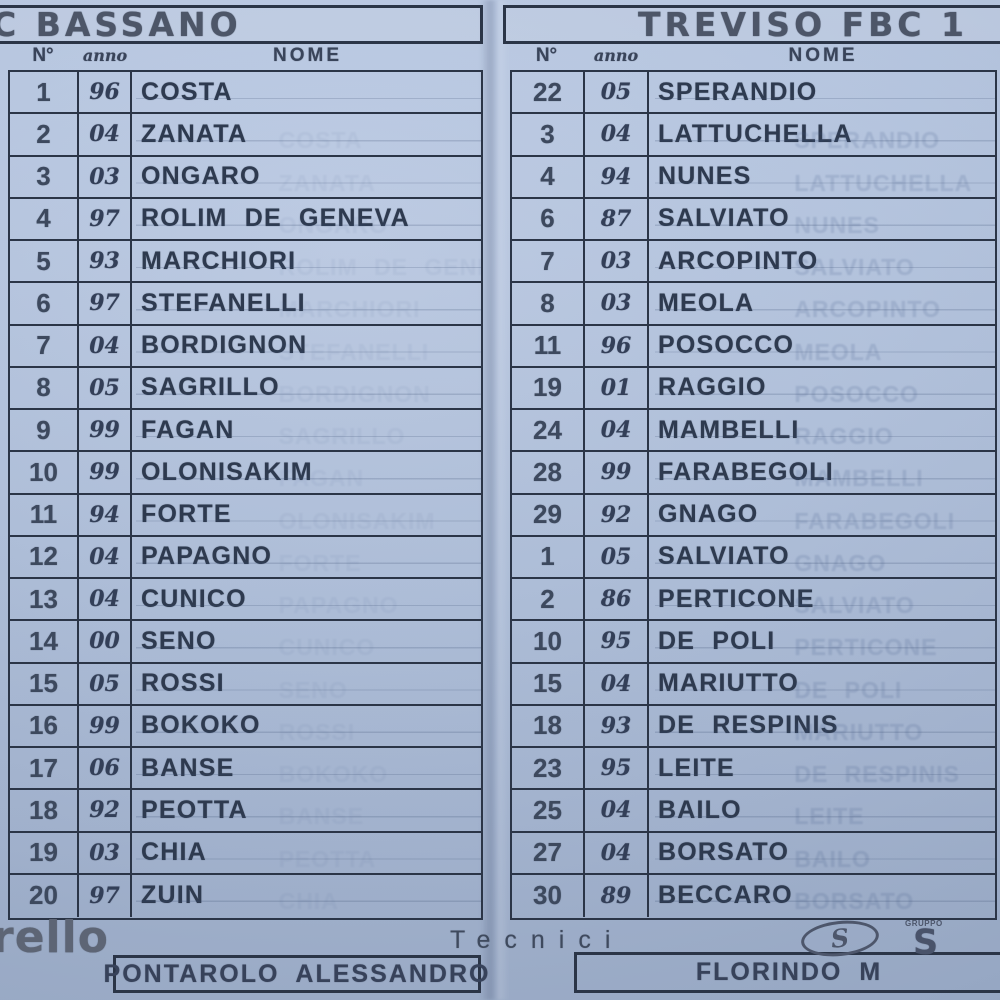 The image size is (1000, 1000). Describe the element at coordinates (183, 683) in the screenshot. I see `player-name: ROSSI` at that location.